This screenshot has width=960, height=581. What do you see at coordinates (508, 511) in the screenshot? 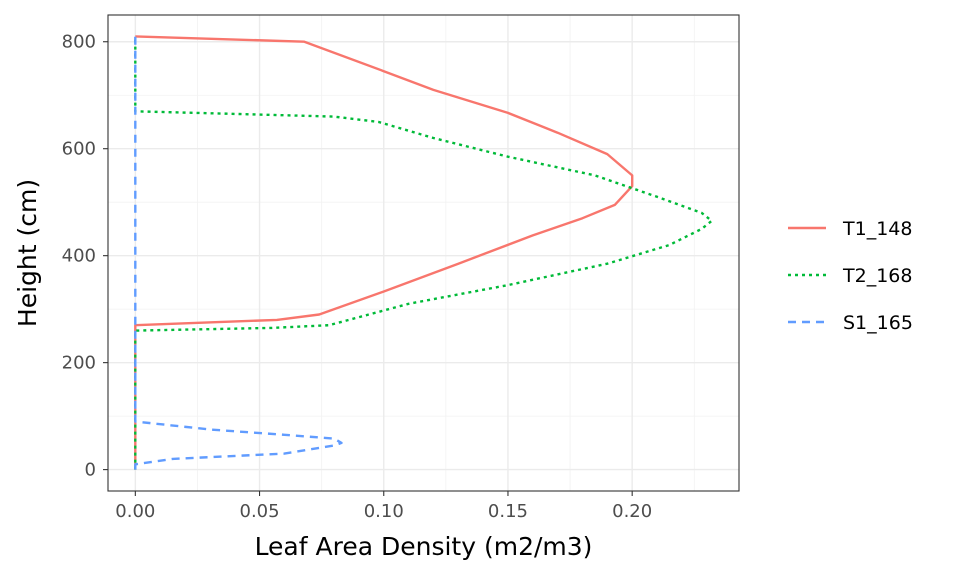
I see `x-tick-label: 0.15` at bounding box center [508, 511].